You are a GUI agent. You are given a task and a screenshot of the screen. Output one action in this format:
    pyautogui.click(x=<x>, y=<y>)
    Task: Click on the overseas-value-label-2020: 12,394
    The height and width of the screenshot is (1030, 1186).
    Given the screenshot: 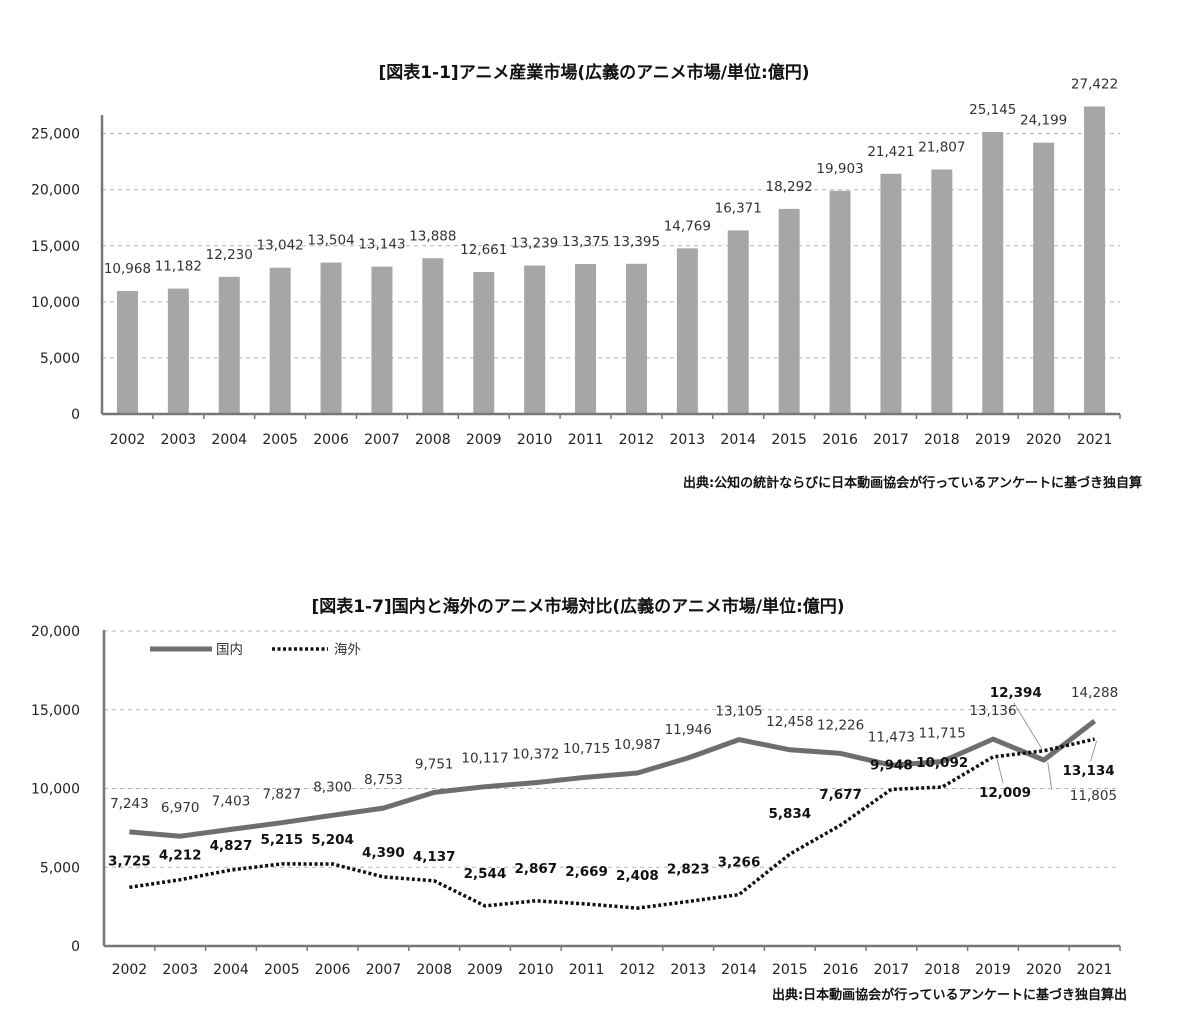 What is the action you would take?
    pyautogui.click(x=1016, y=693)
    